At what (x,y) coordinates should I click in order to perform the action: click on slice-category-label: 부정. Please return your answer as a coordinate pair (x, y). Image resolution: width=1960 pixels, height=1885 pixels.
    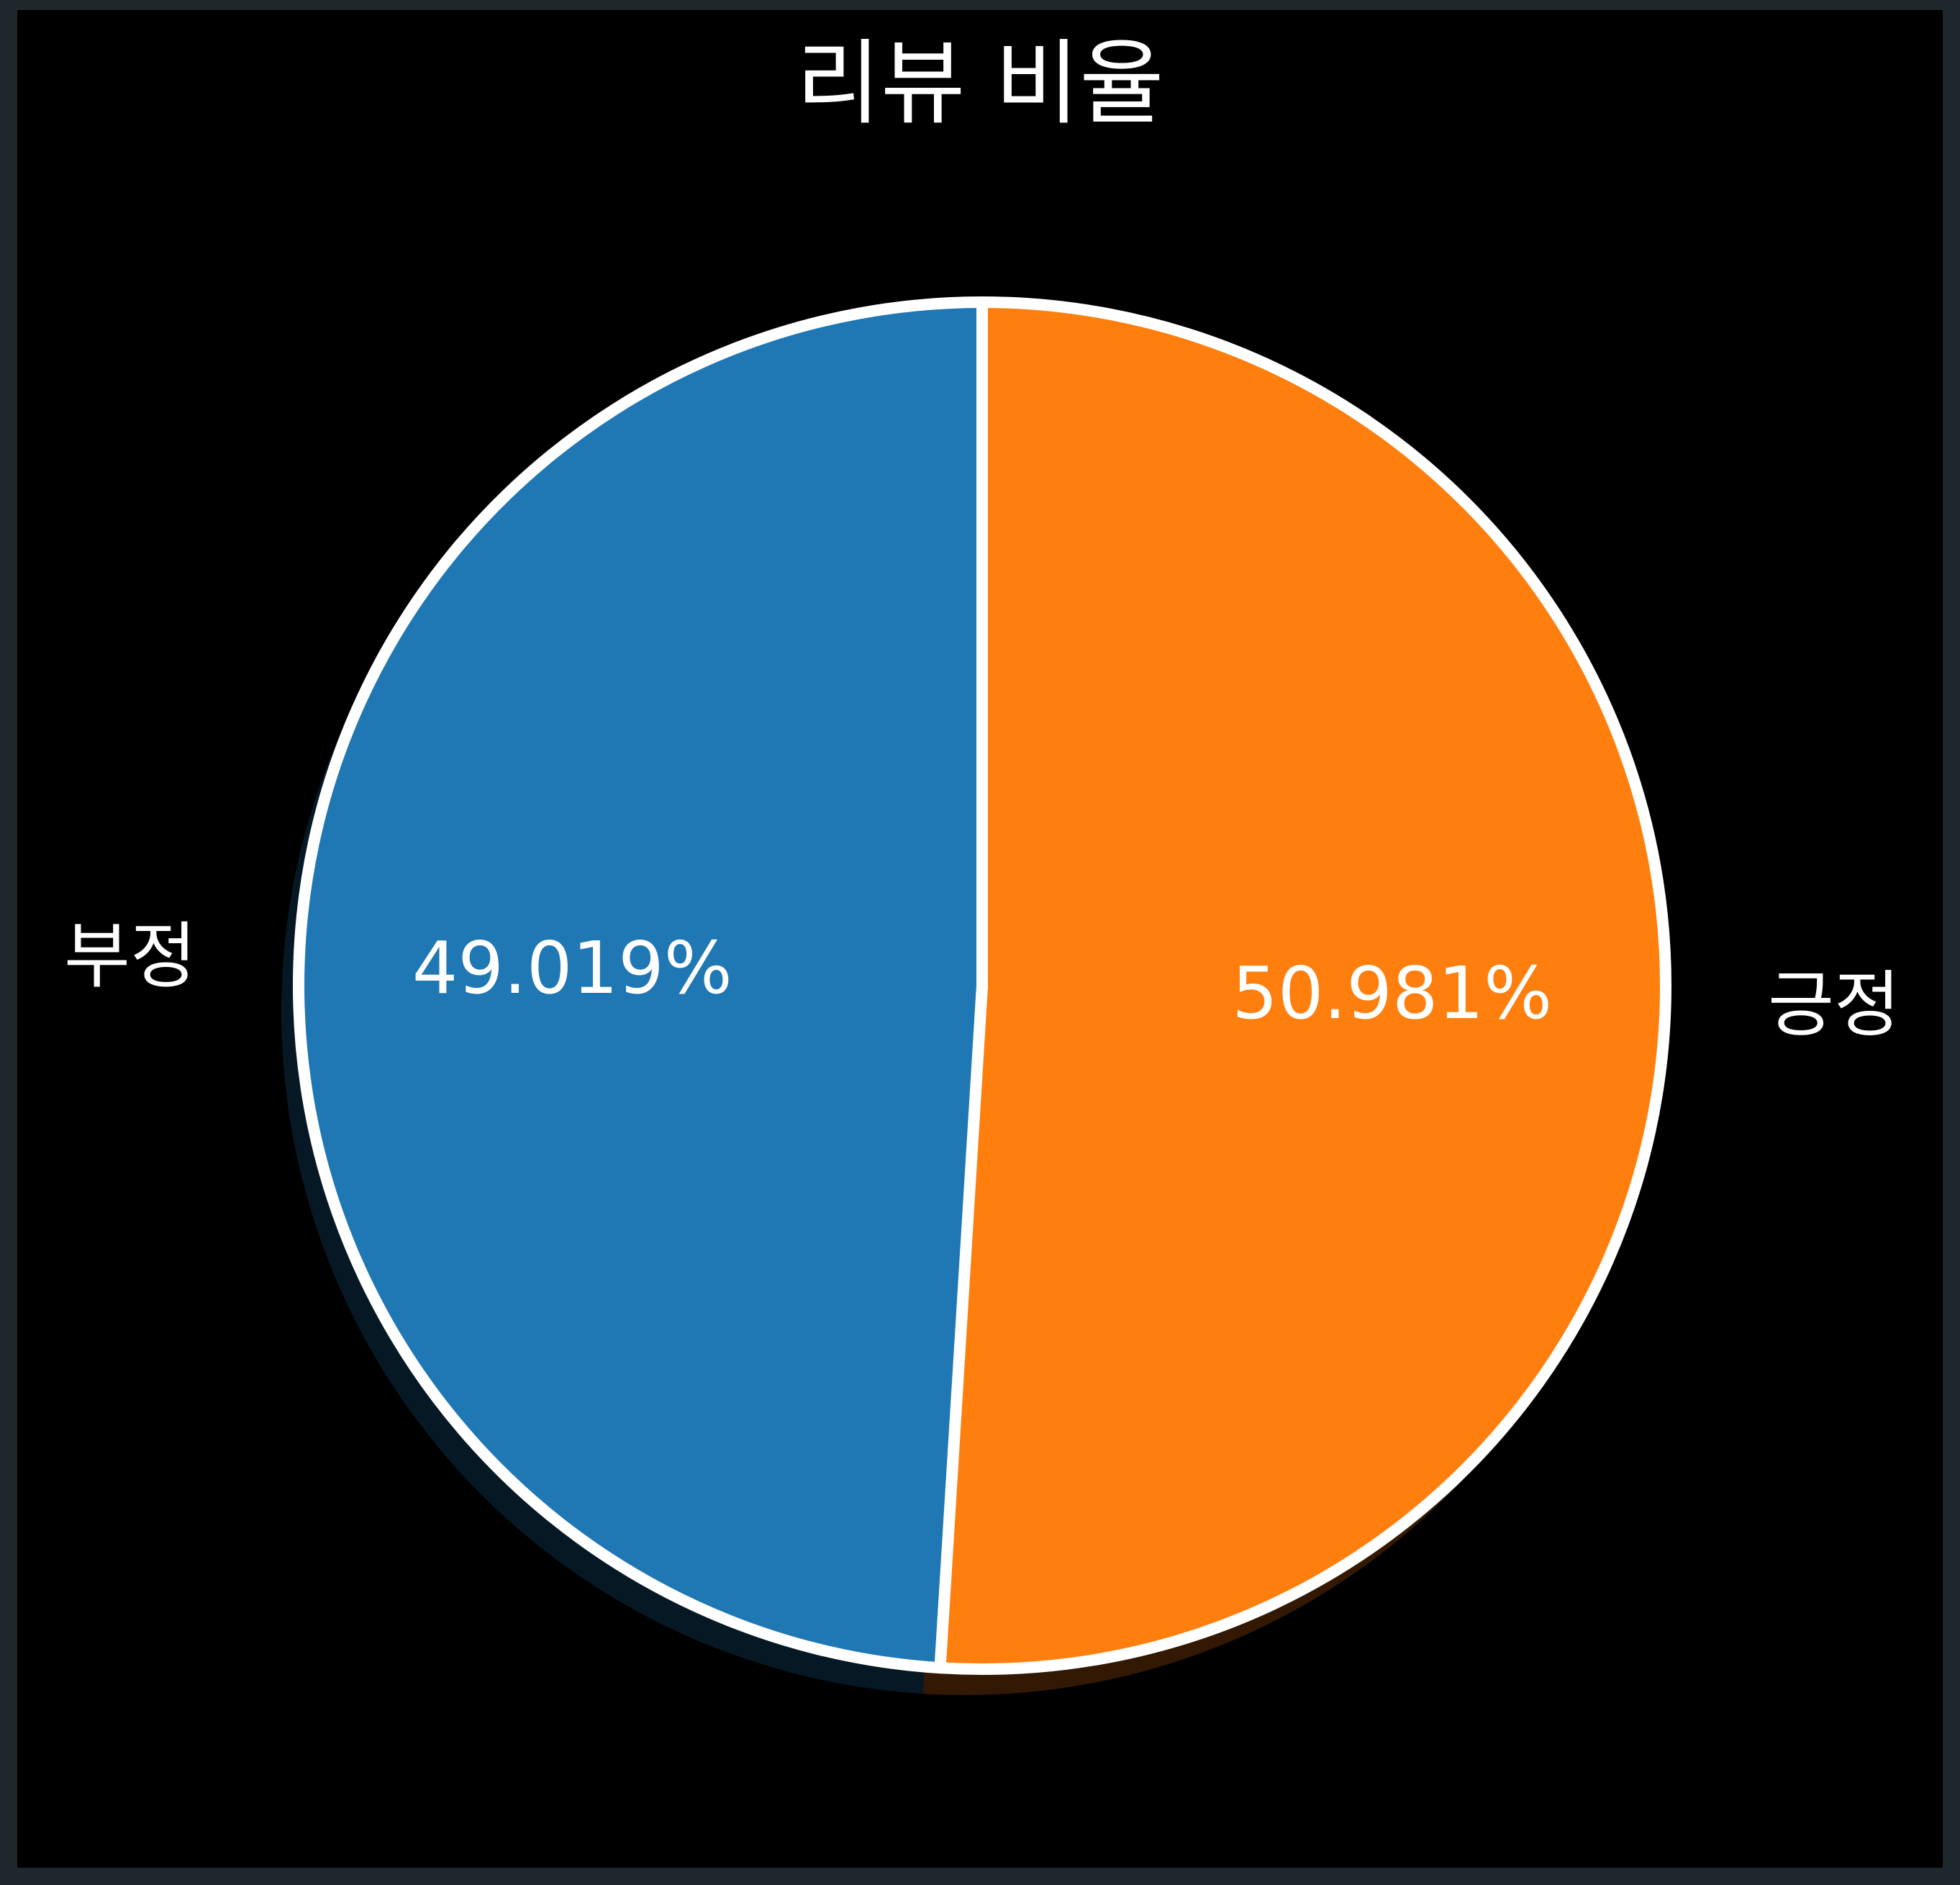
    Looking at the image, I should click on (130, 956).